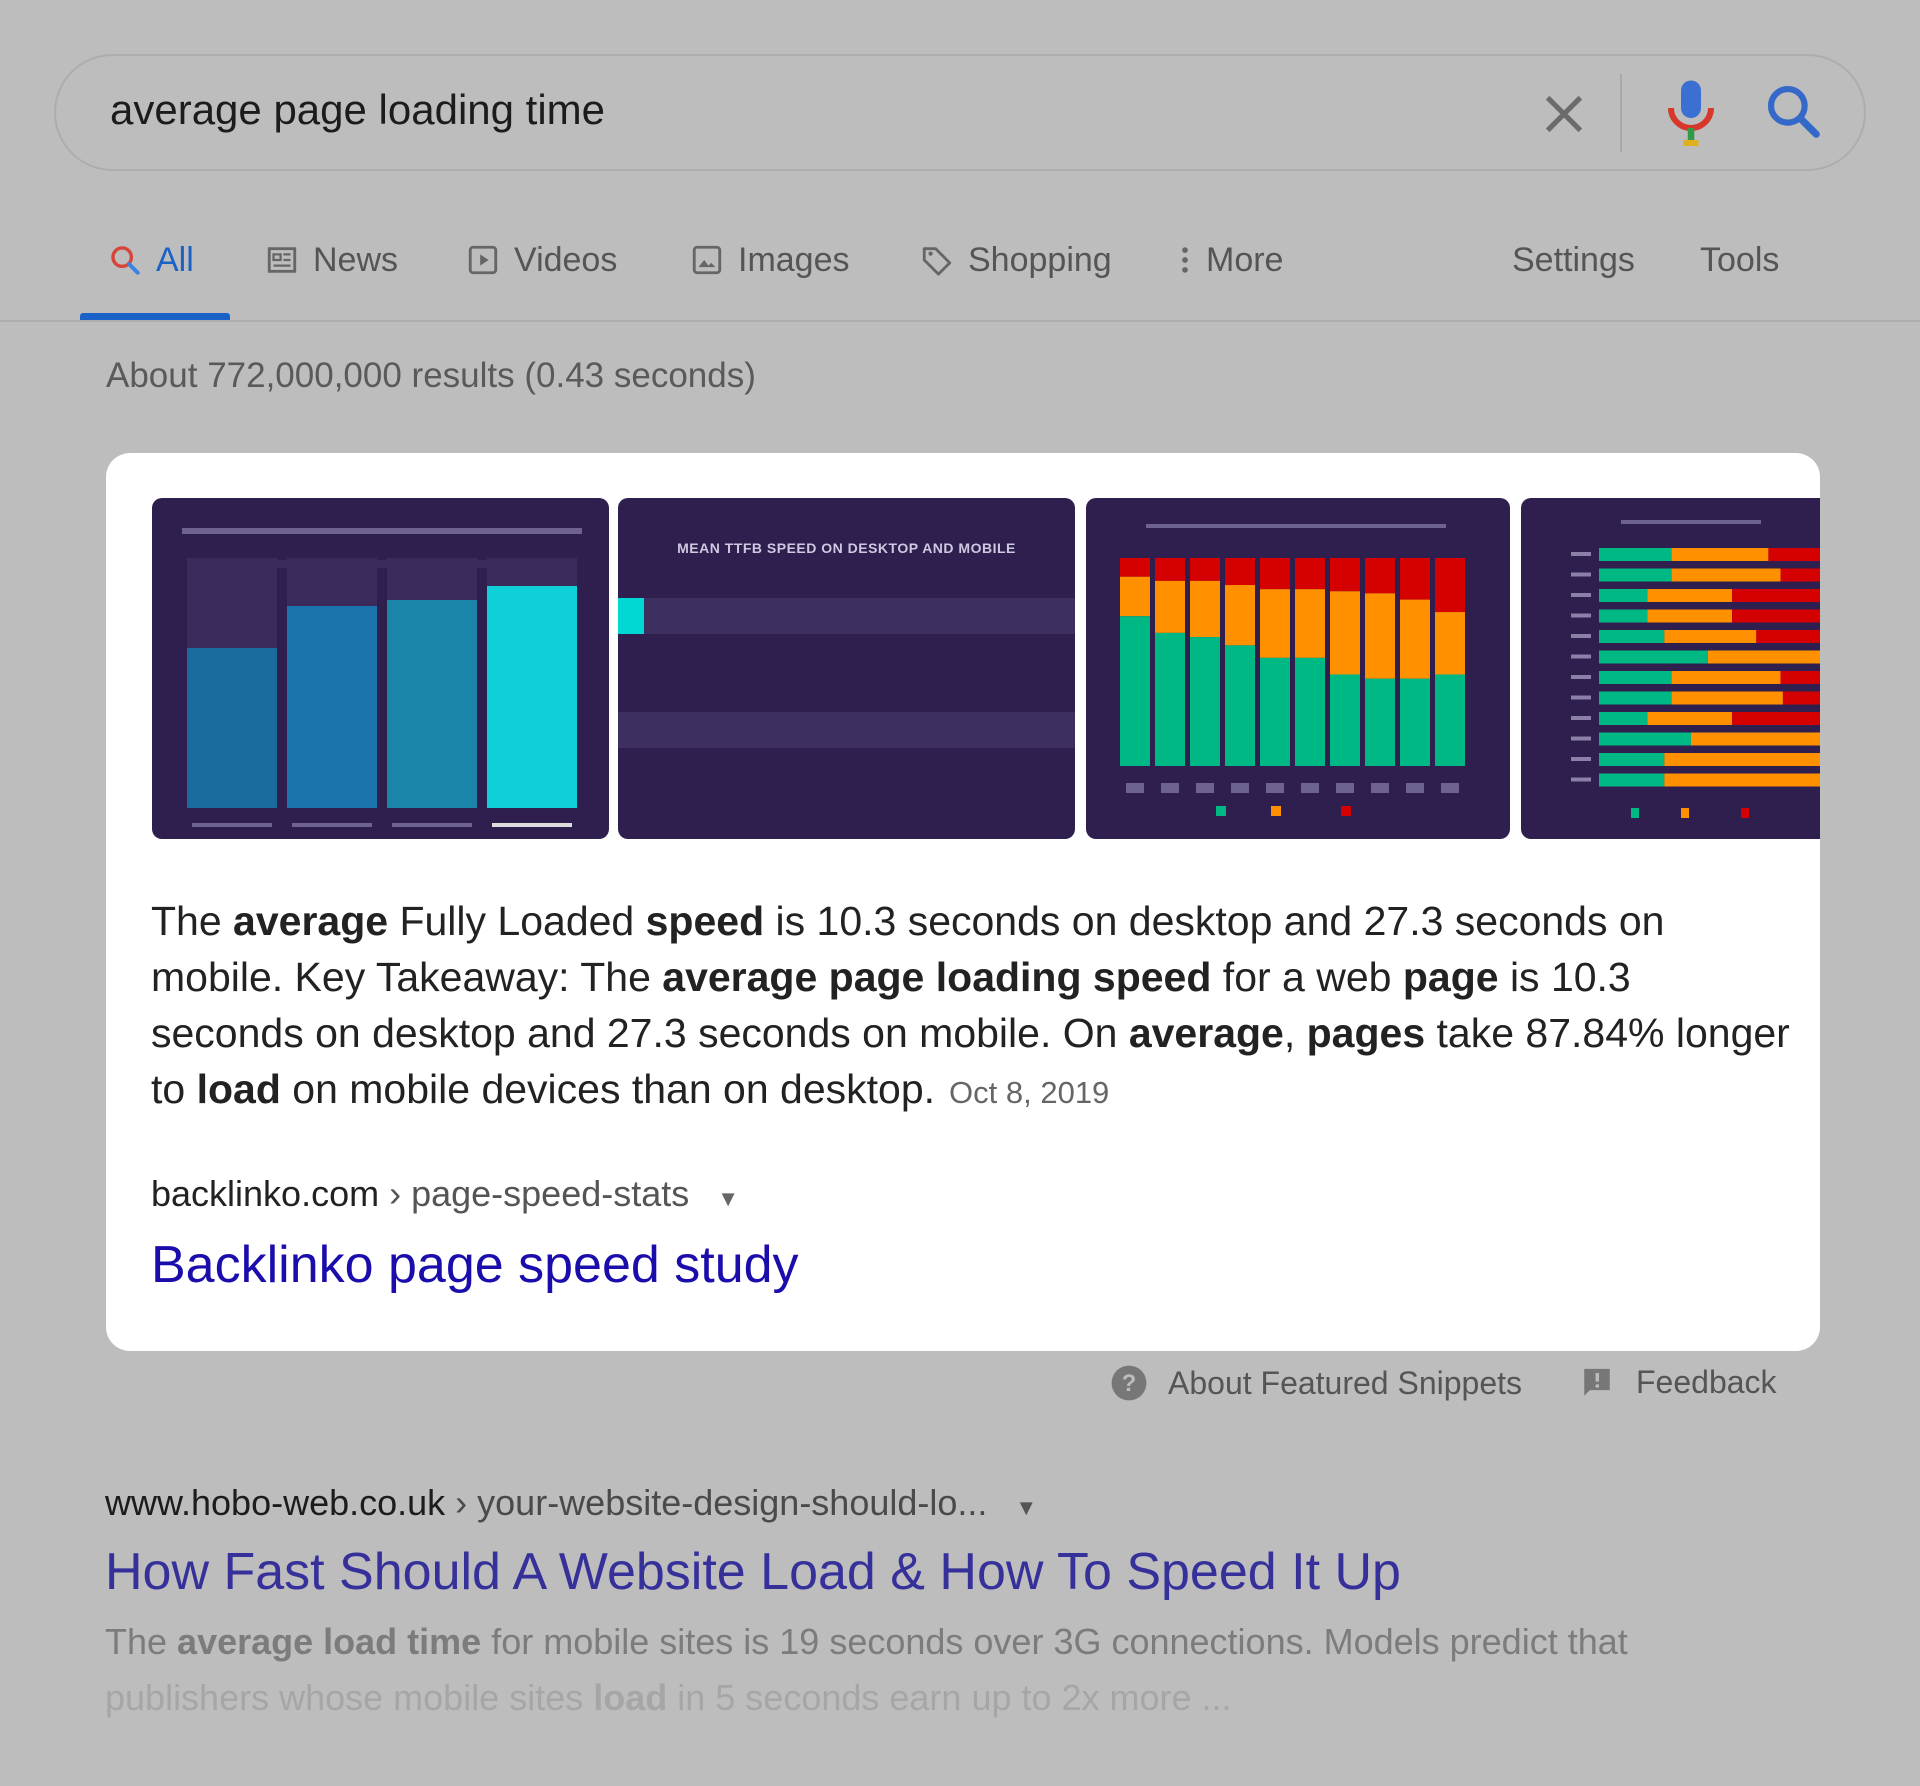 Image resolution: width=1920 pixels, height=1786 pixels. What do you see at coordinates (1691, 113) in the screenshot?
I see `microphone-icon` at bounding box center [1691, 113].